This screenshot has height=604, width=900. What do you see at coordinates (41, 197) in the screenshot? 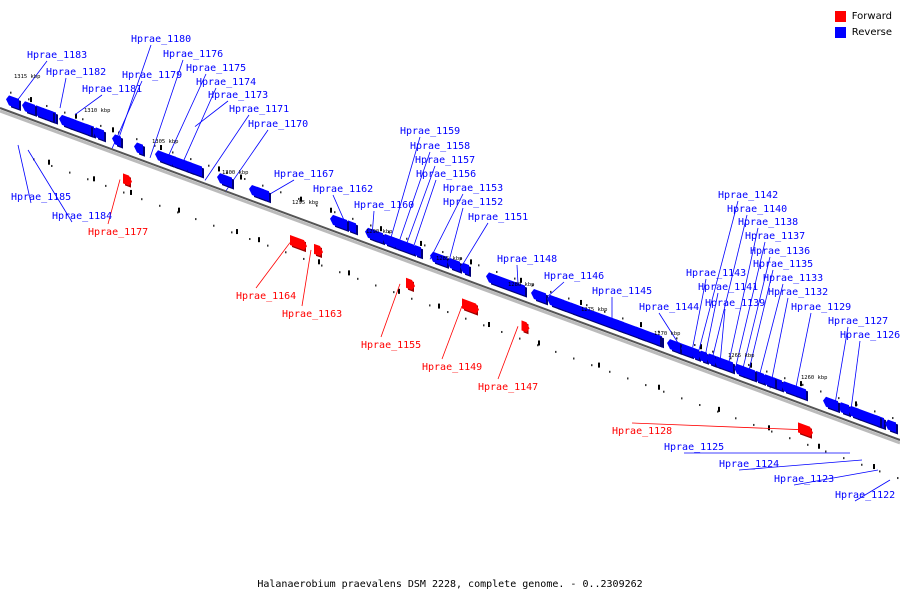
I see `gene-label: Hprae_1185` at bounding box center [41, 197].